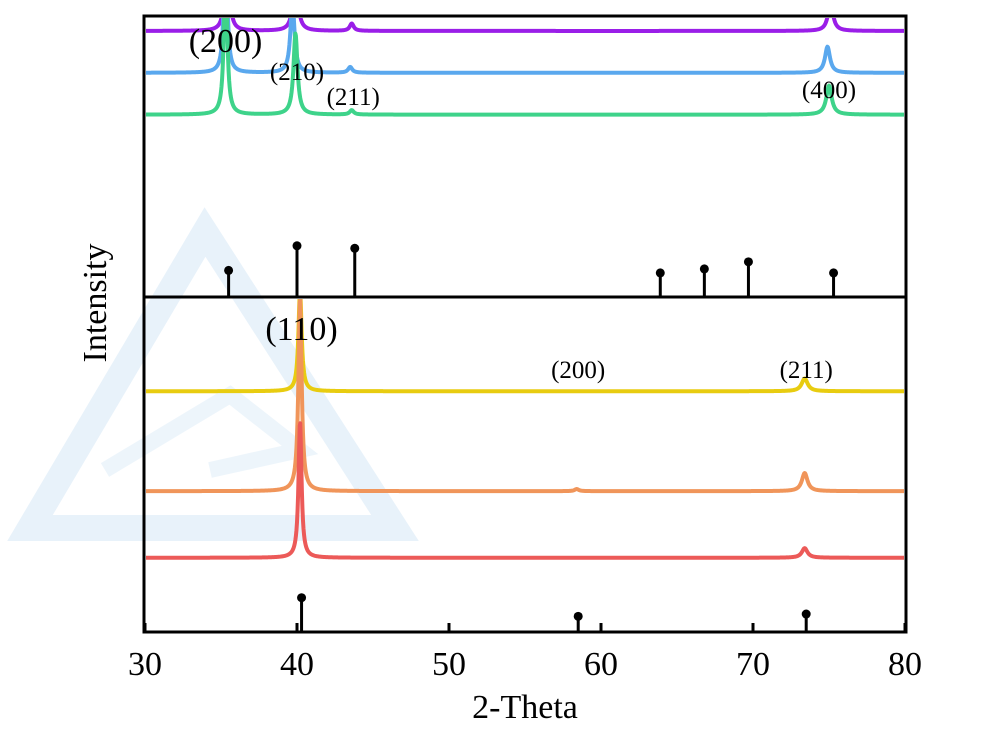  Describe the element at coordinates (525, 707) in the screenshot. I see `x-axis-title: 2-Theta` at that location.